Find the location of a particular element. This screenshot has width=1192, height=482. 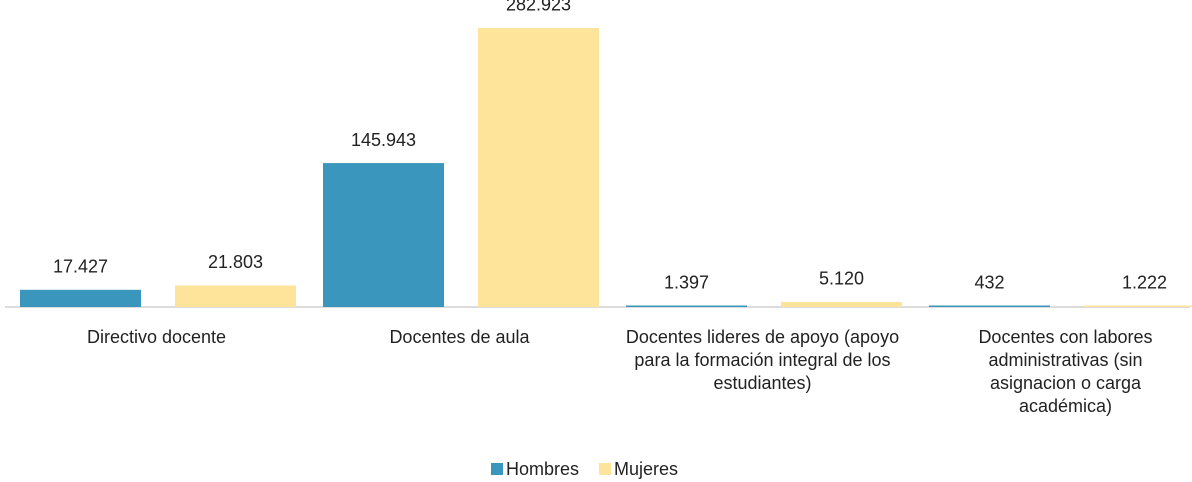

legend-label: Mujeres is located at coordinates (646, 469).